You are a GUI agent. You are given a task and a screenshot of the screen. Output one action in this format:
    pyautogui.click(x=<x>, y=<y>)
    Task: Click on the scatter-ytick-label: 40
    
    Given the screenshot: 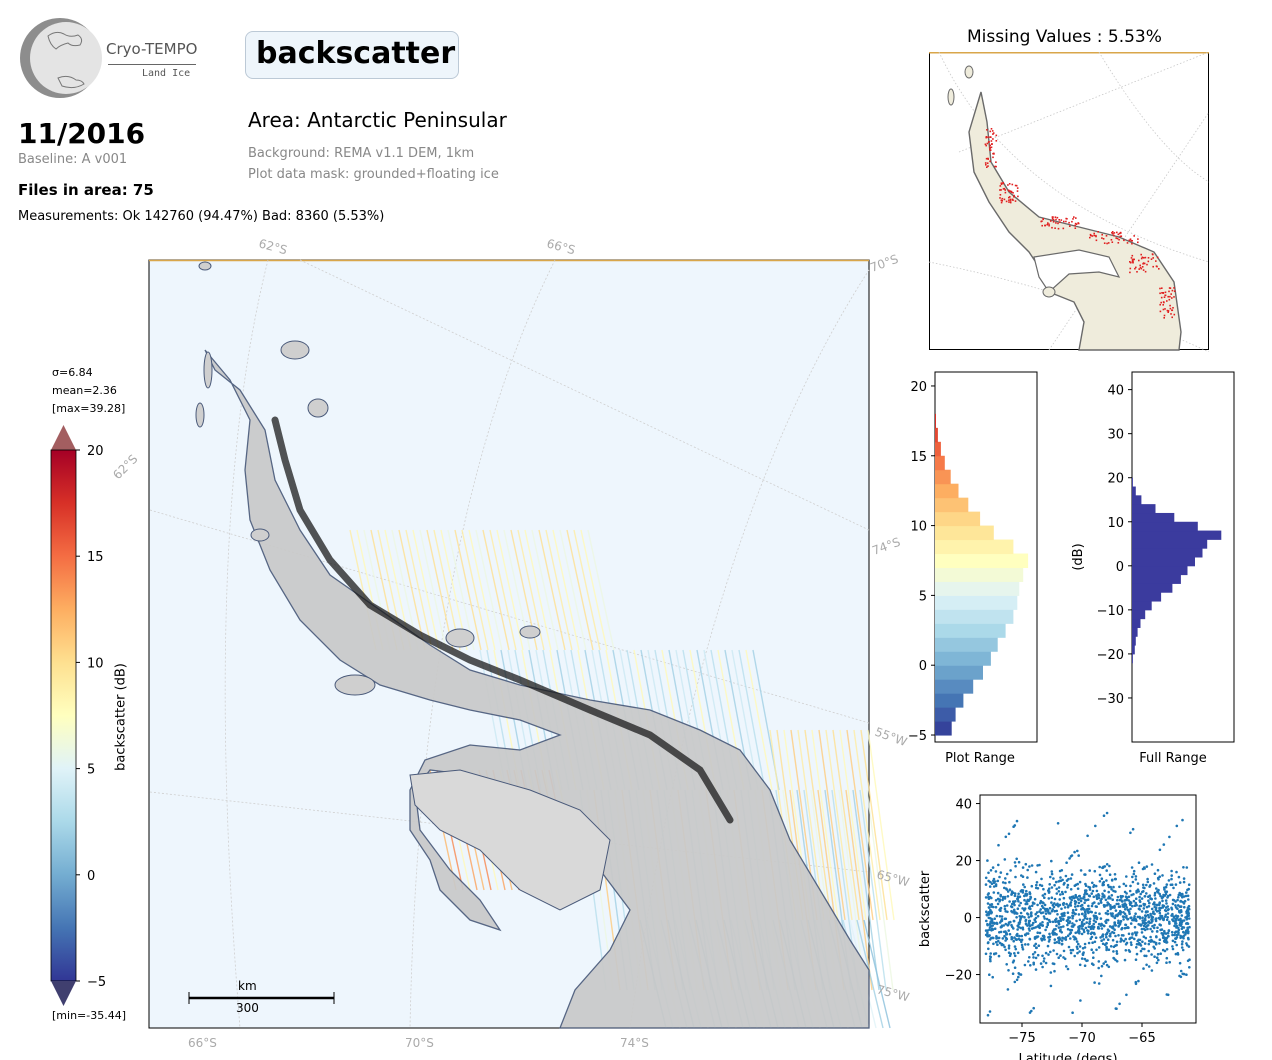 What is the action you would take?
    pyautogui.click(x=963, y=805)
    